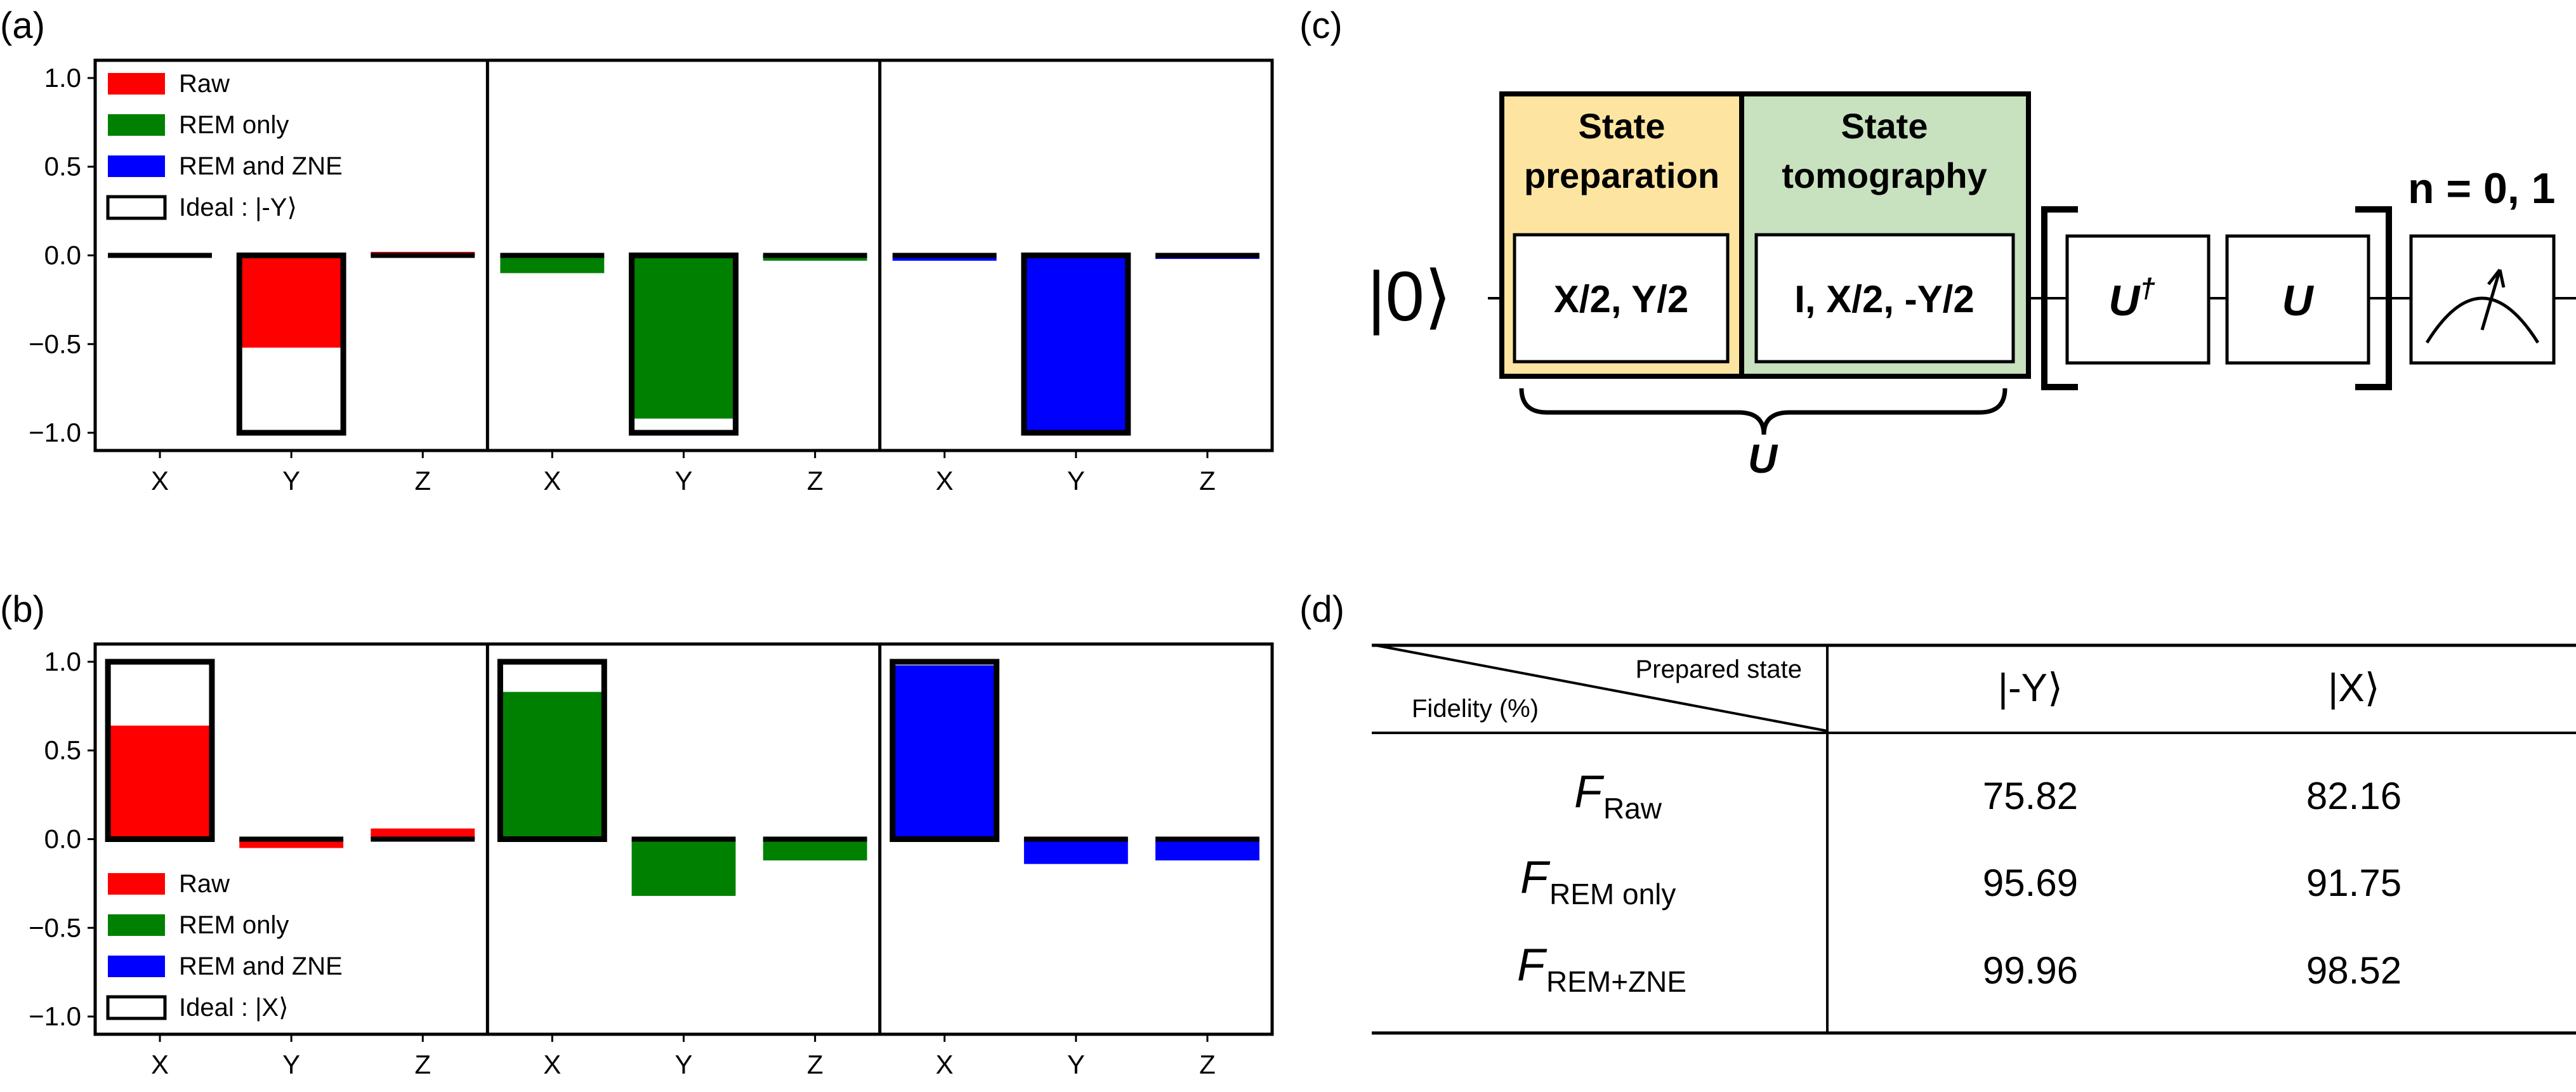 The height and width of the screenshot is (1092, 2576). Describe the element at coordinates (1622, 126) in the screenshot. I see `prep-title-line1: State` at that location.